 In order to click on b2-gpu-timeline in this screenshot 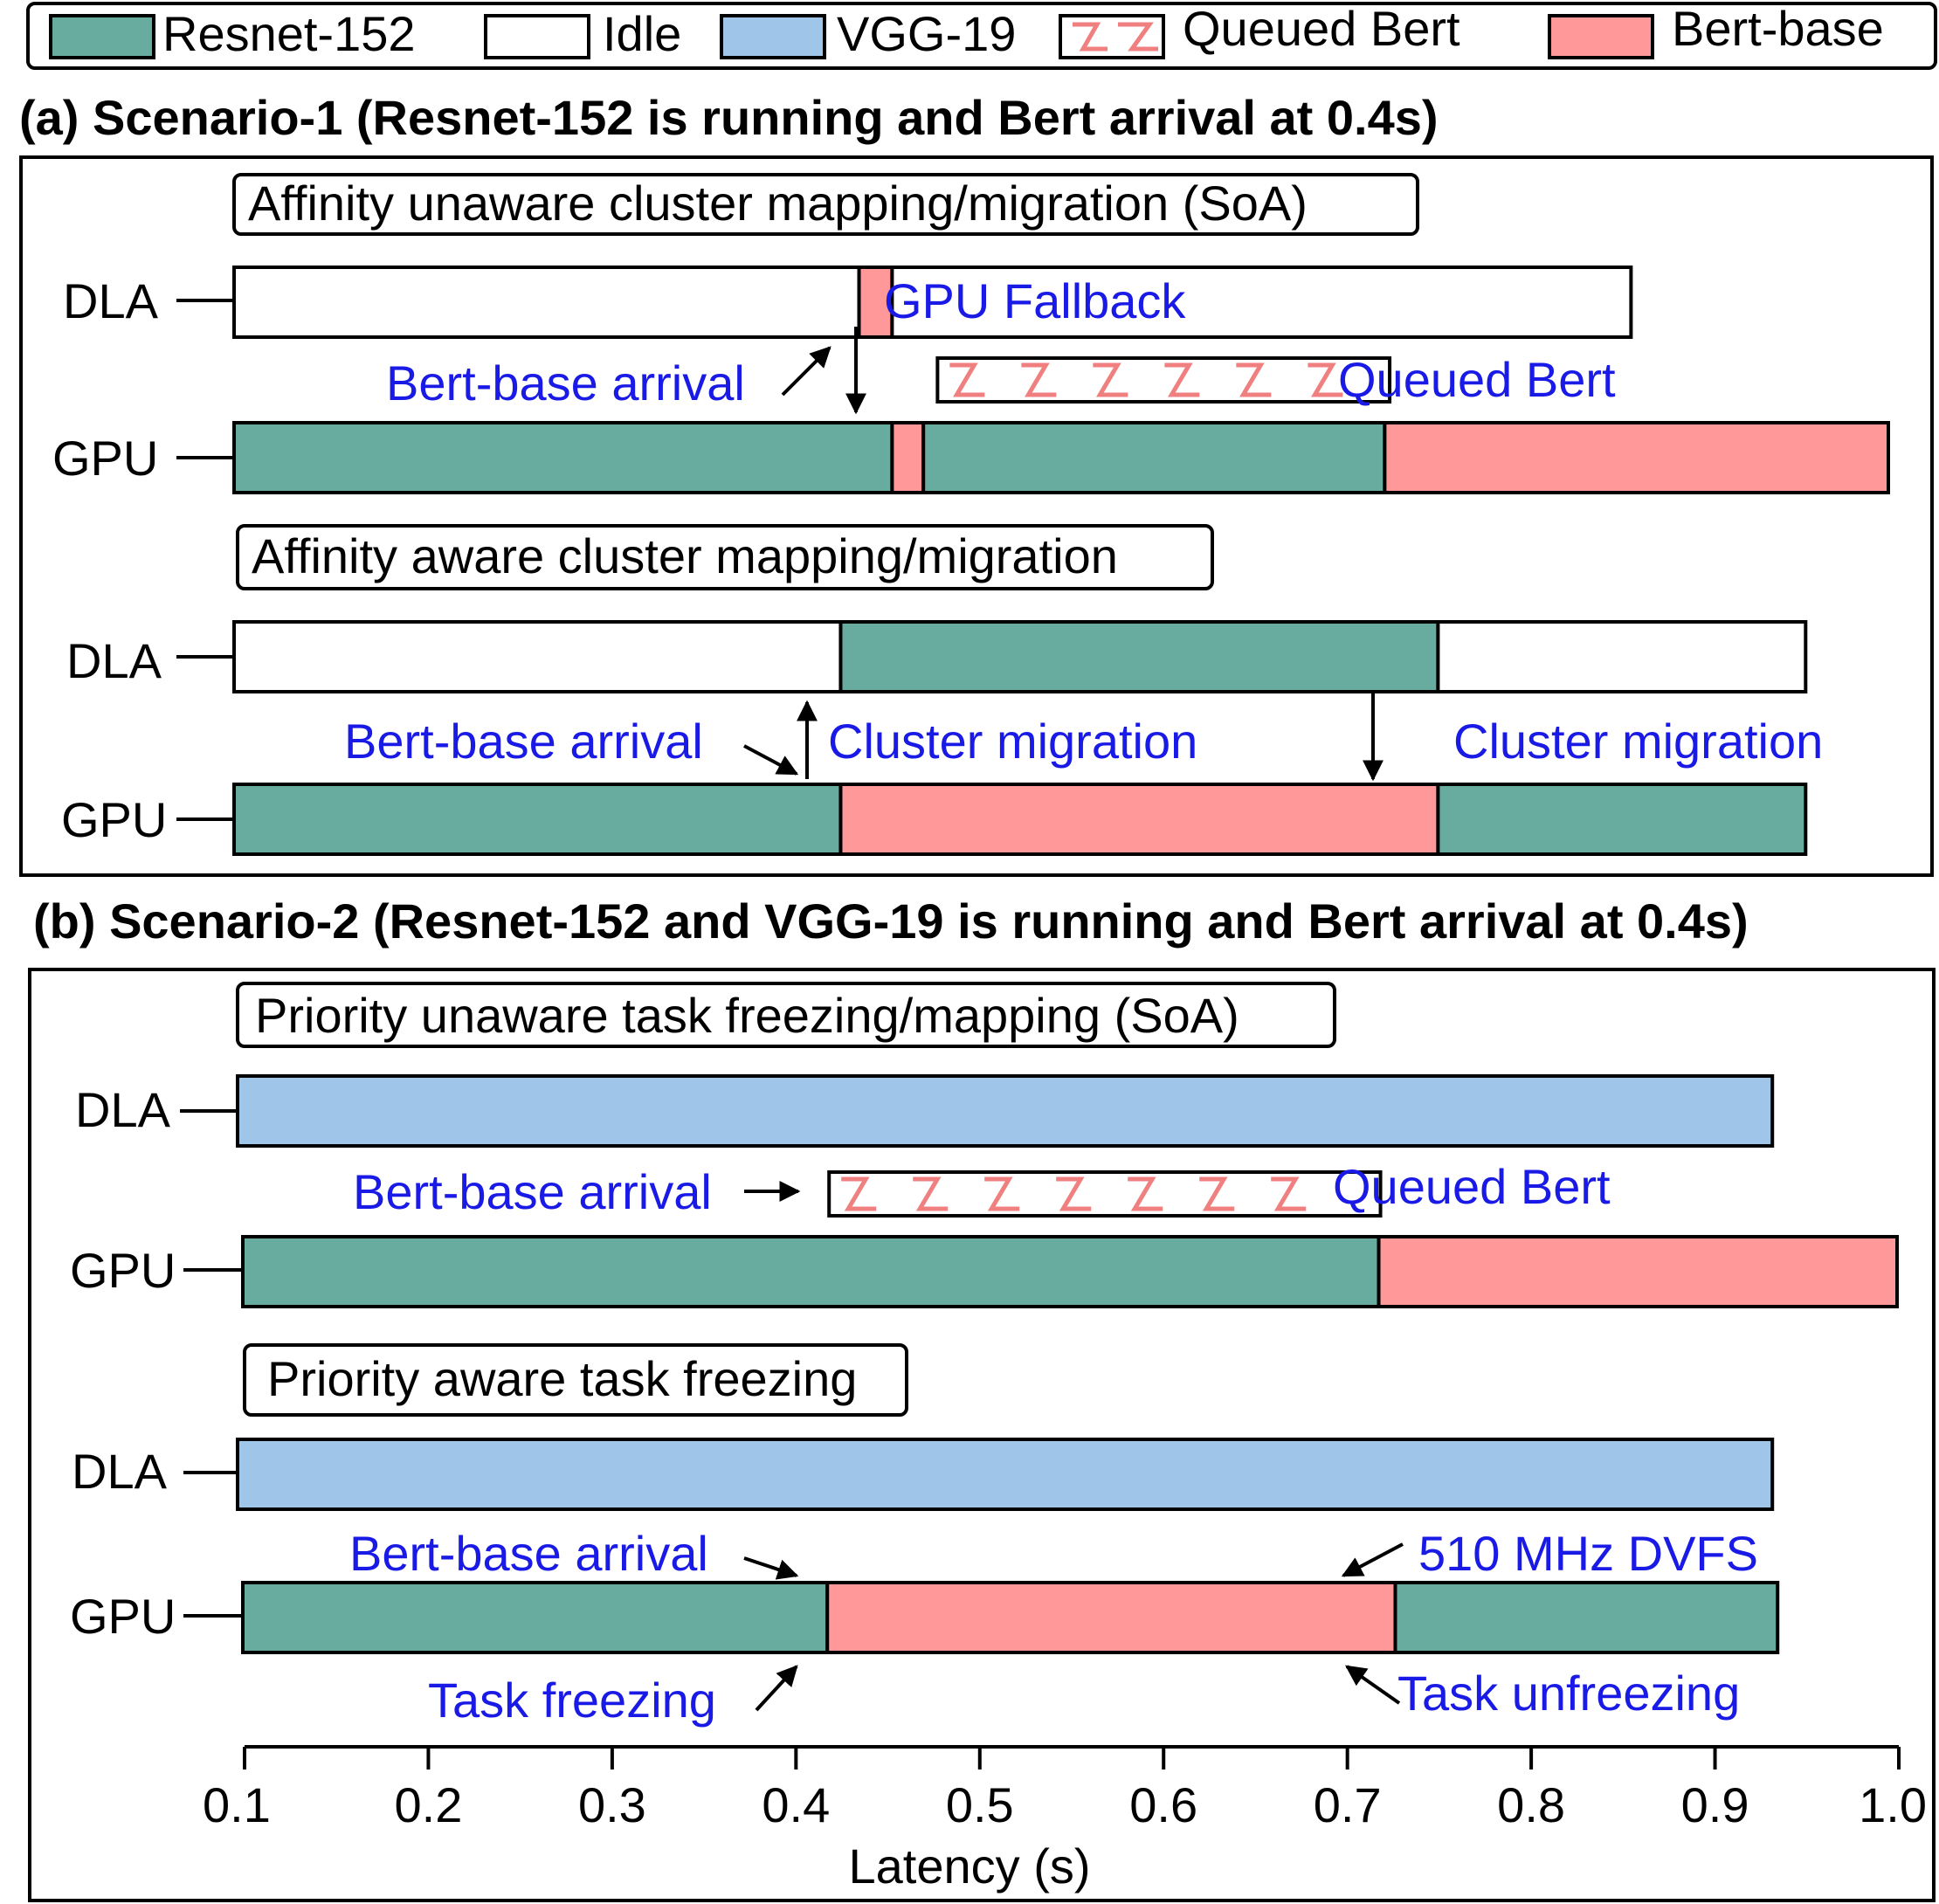, I will do `click(1010, 1617)`.